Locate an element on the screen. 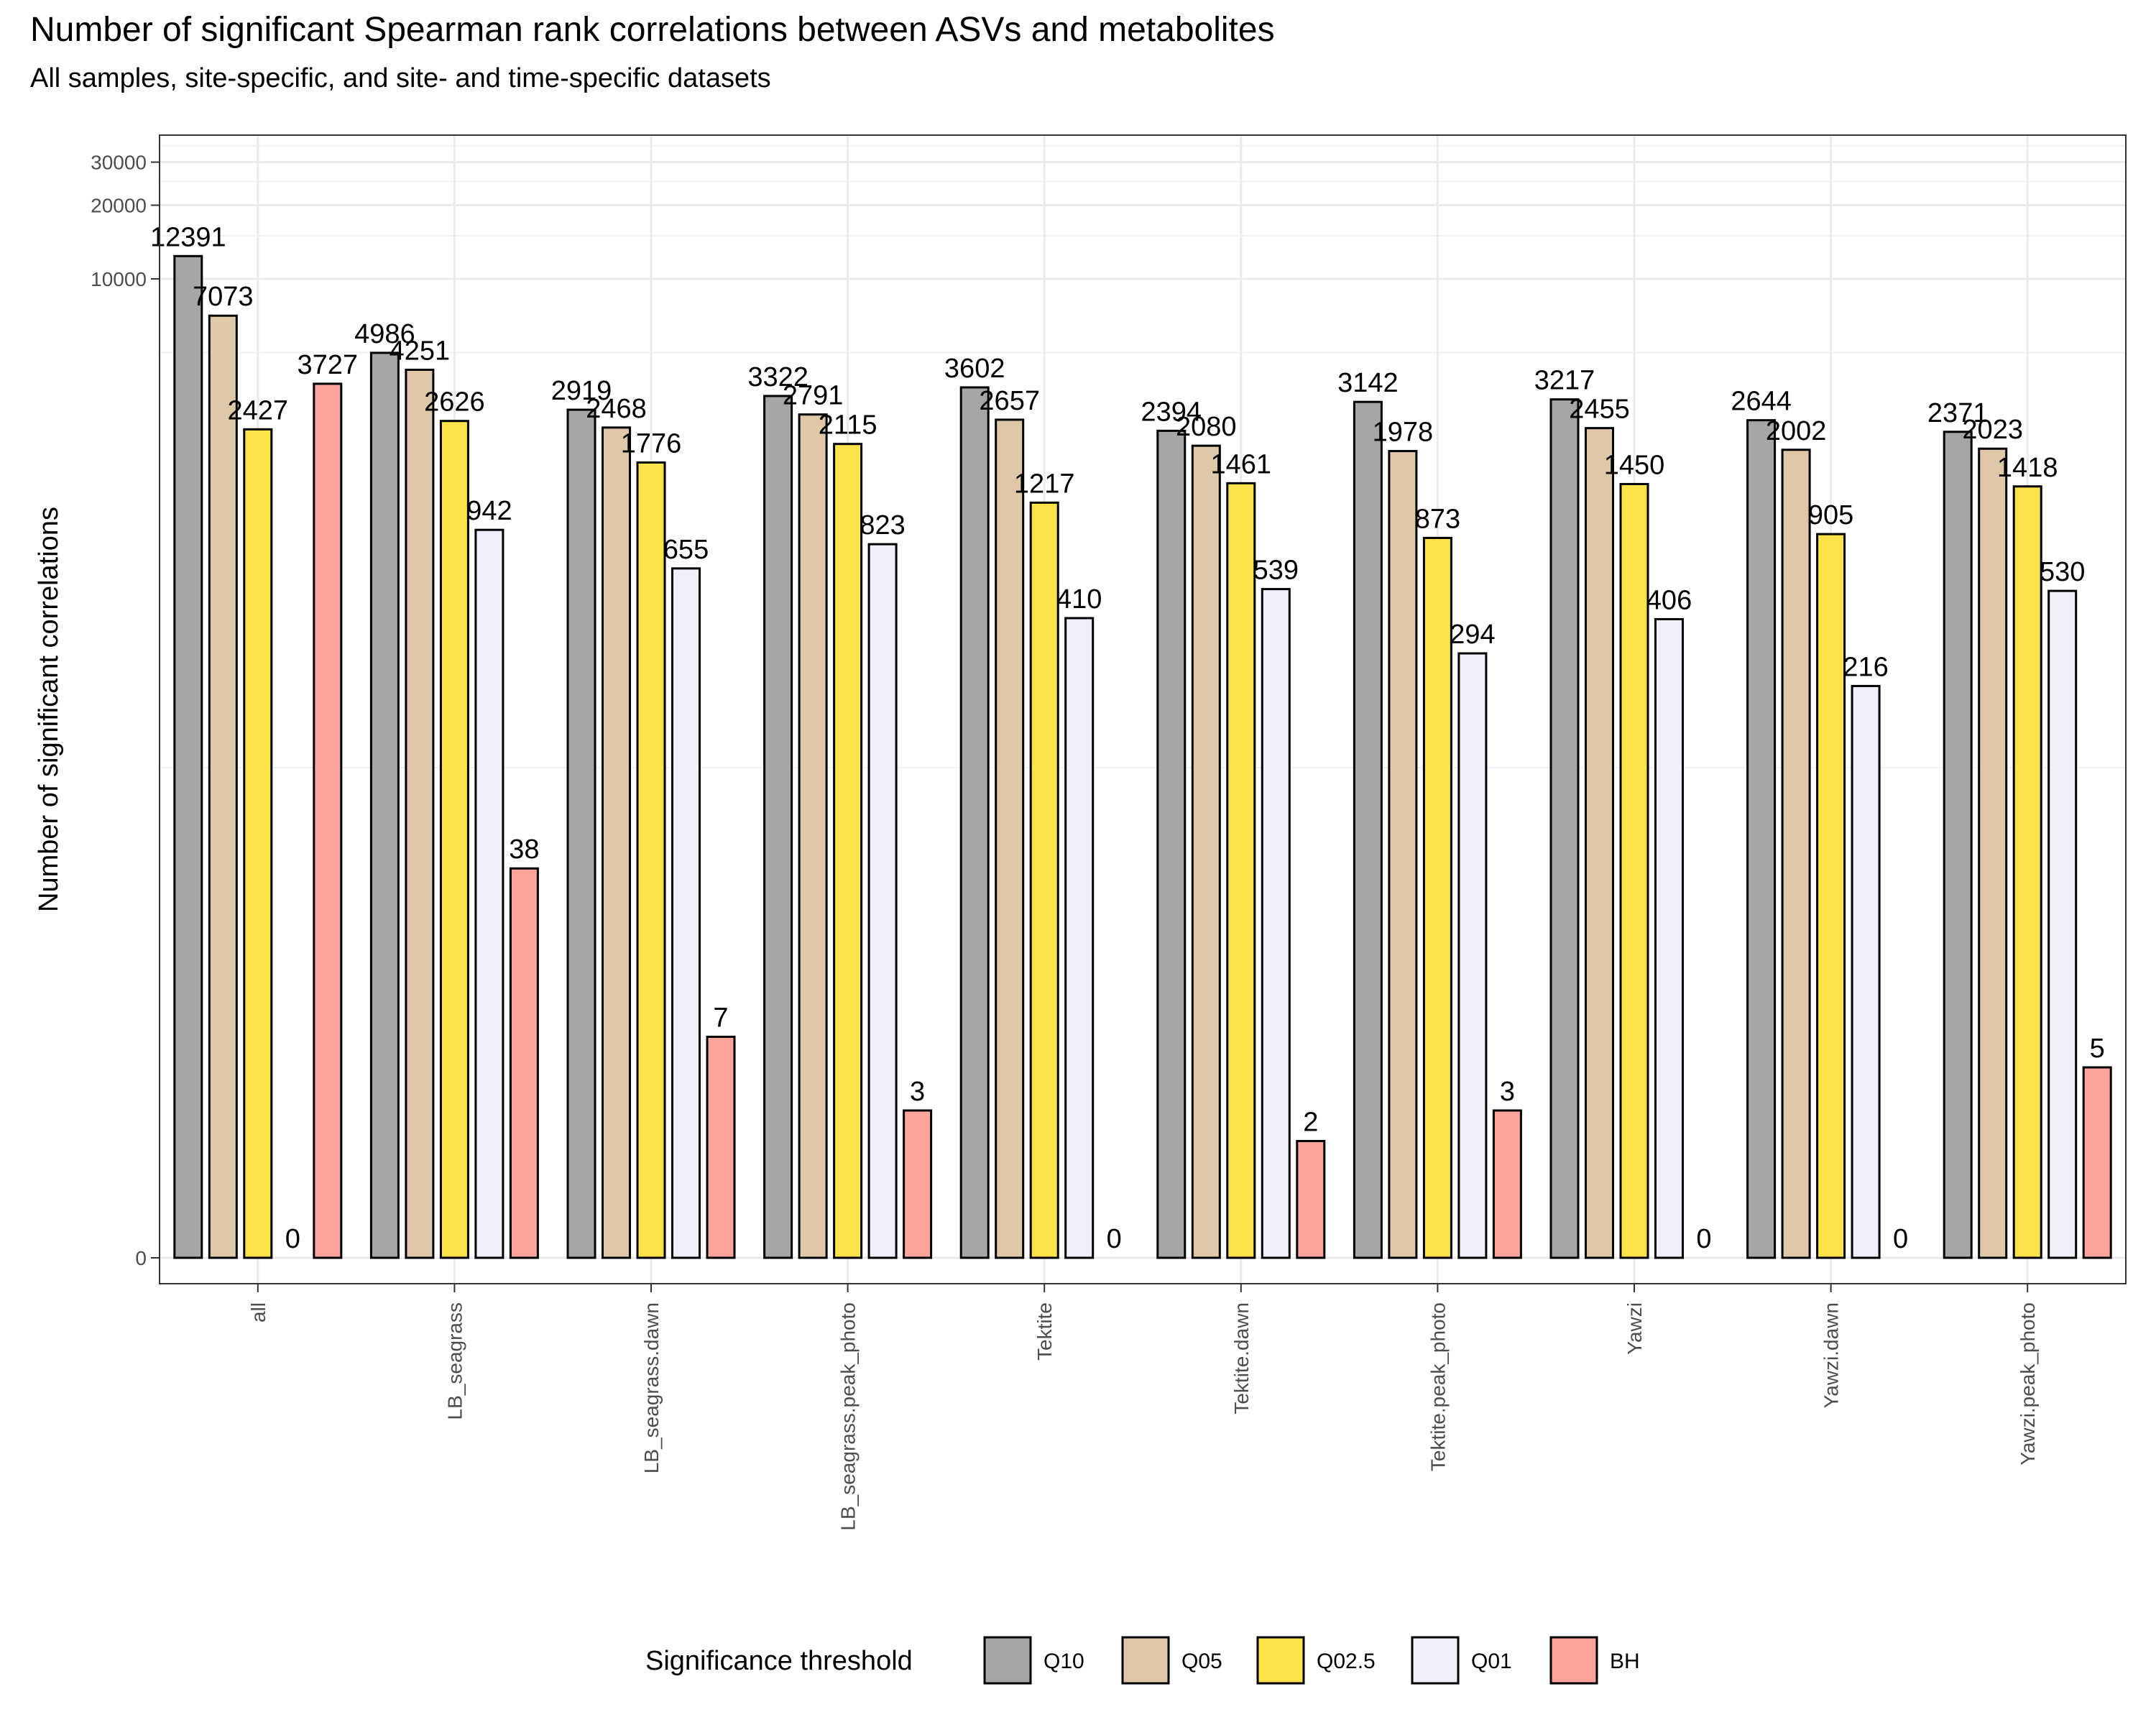  bar-Q02.5-Yawzi is located at coordinates (1634, 870).